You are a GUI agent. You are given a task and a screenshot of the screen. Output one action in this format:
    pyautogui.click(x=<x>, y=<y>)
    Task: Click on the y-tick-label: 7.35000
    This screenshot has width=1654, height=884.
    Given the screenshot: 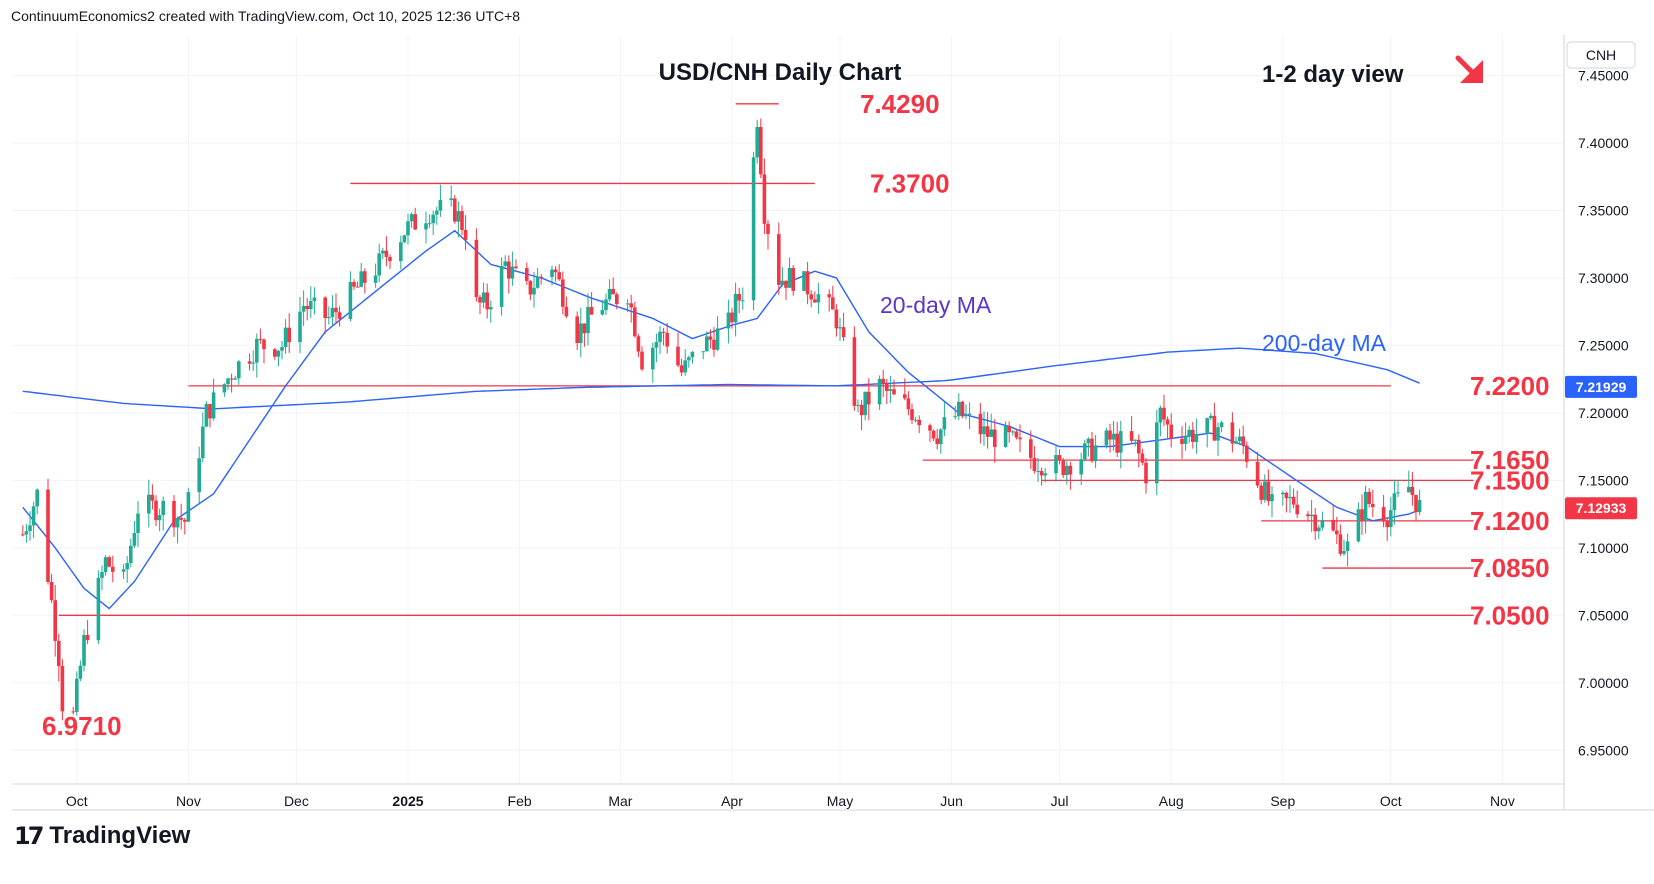 What is the action you would take?
    pyautogui.click(x=1603, y=210)
    